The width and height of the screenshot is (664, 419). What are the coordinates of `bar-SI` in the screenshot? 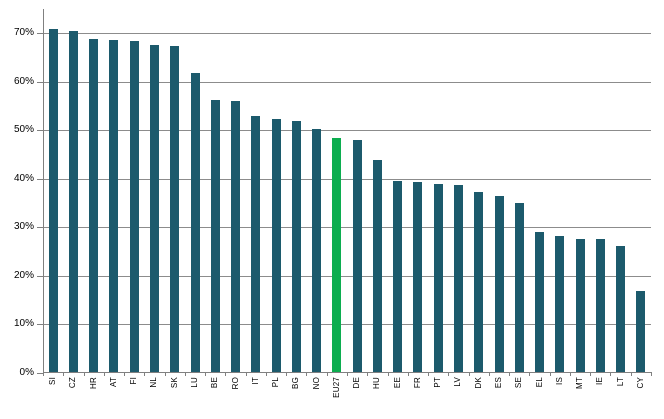 It's located at (53, 201).